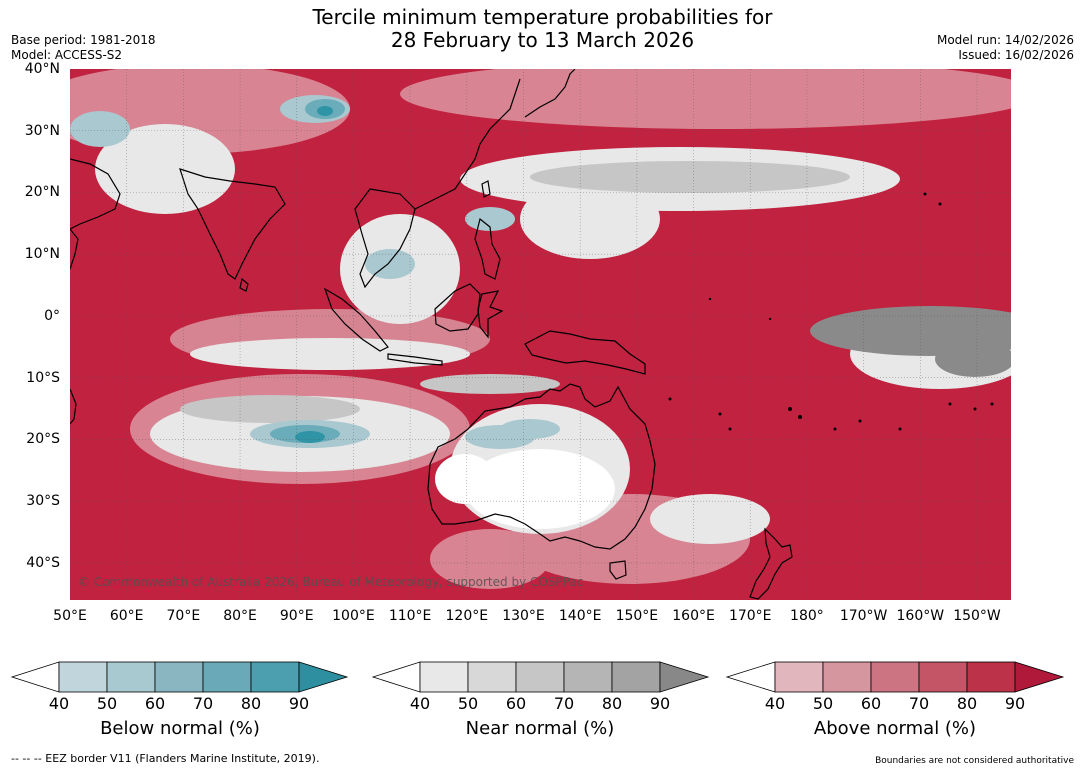  Describe the element at coordinates (52, 315) in the screenshot. I see `latitude-label: 0°` at that location.